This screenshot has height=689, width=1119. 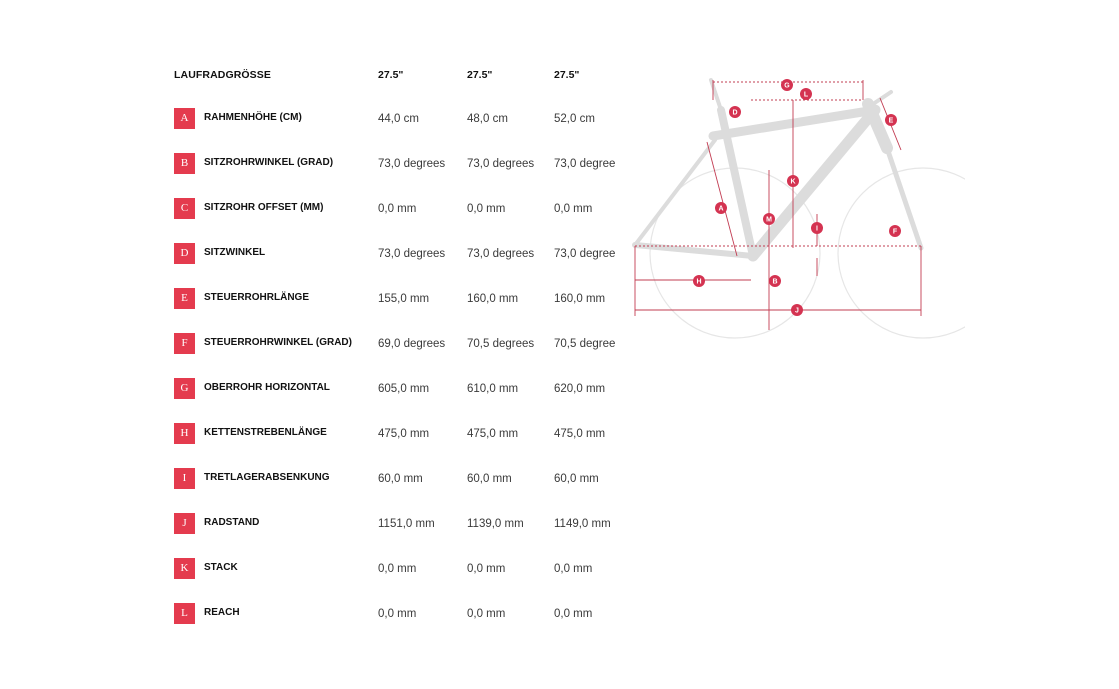 What do you see at coordinates (580, 434) in the screenshot?
I see `row-value-size-3: 475,0 mm` at bounding box center [580, 434].